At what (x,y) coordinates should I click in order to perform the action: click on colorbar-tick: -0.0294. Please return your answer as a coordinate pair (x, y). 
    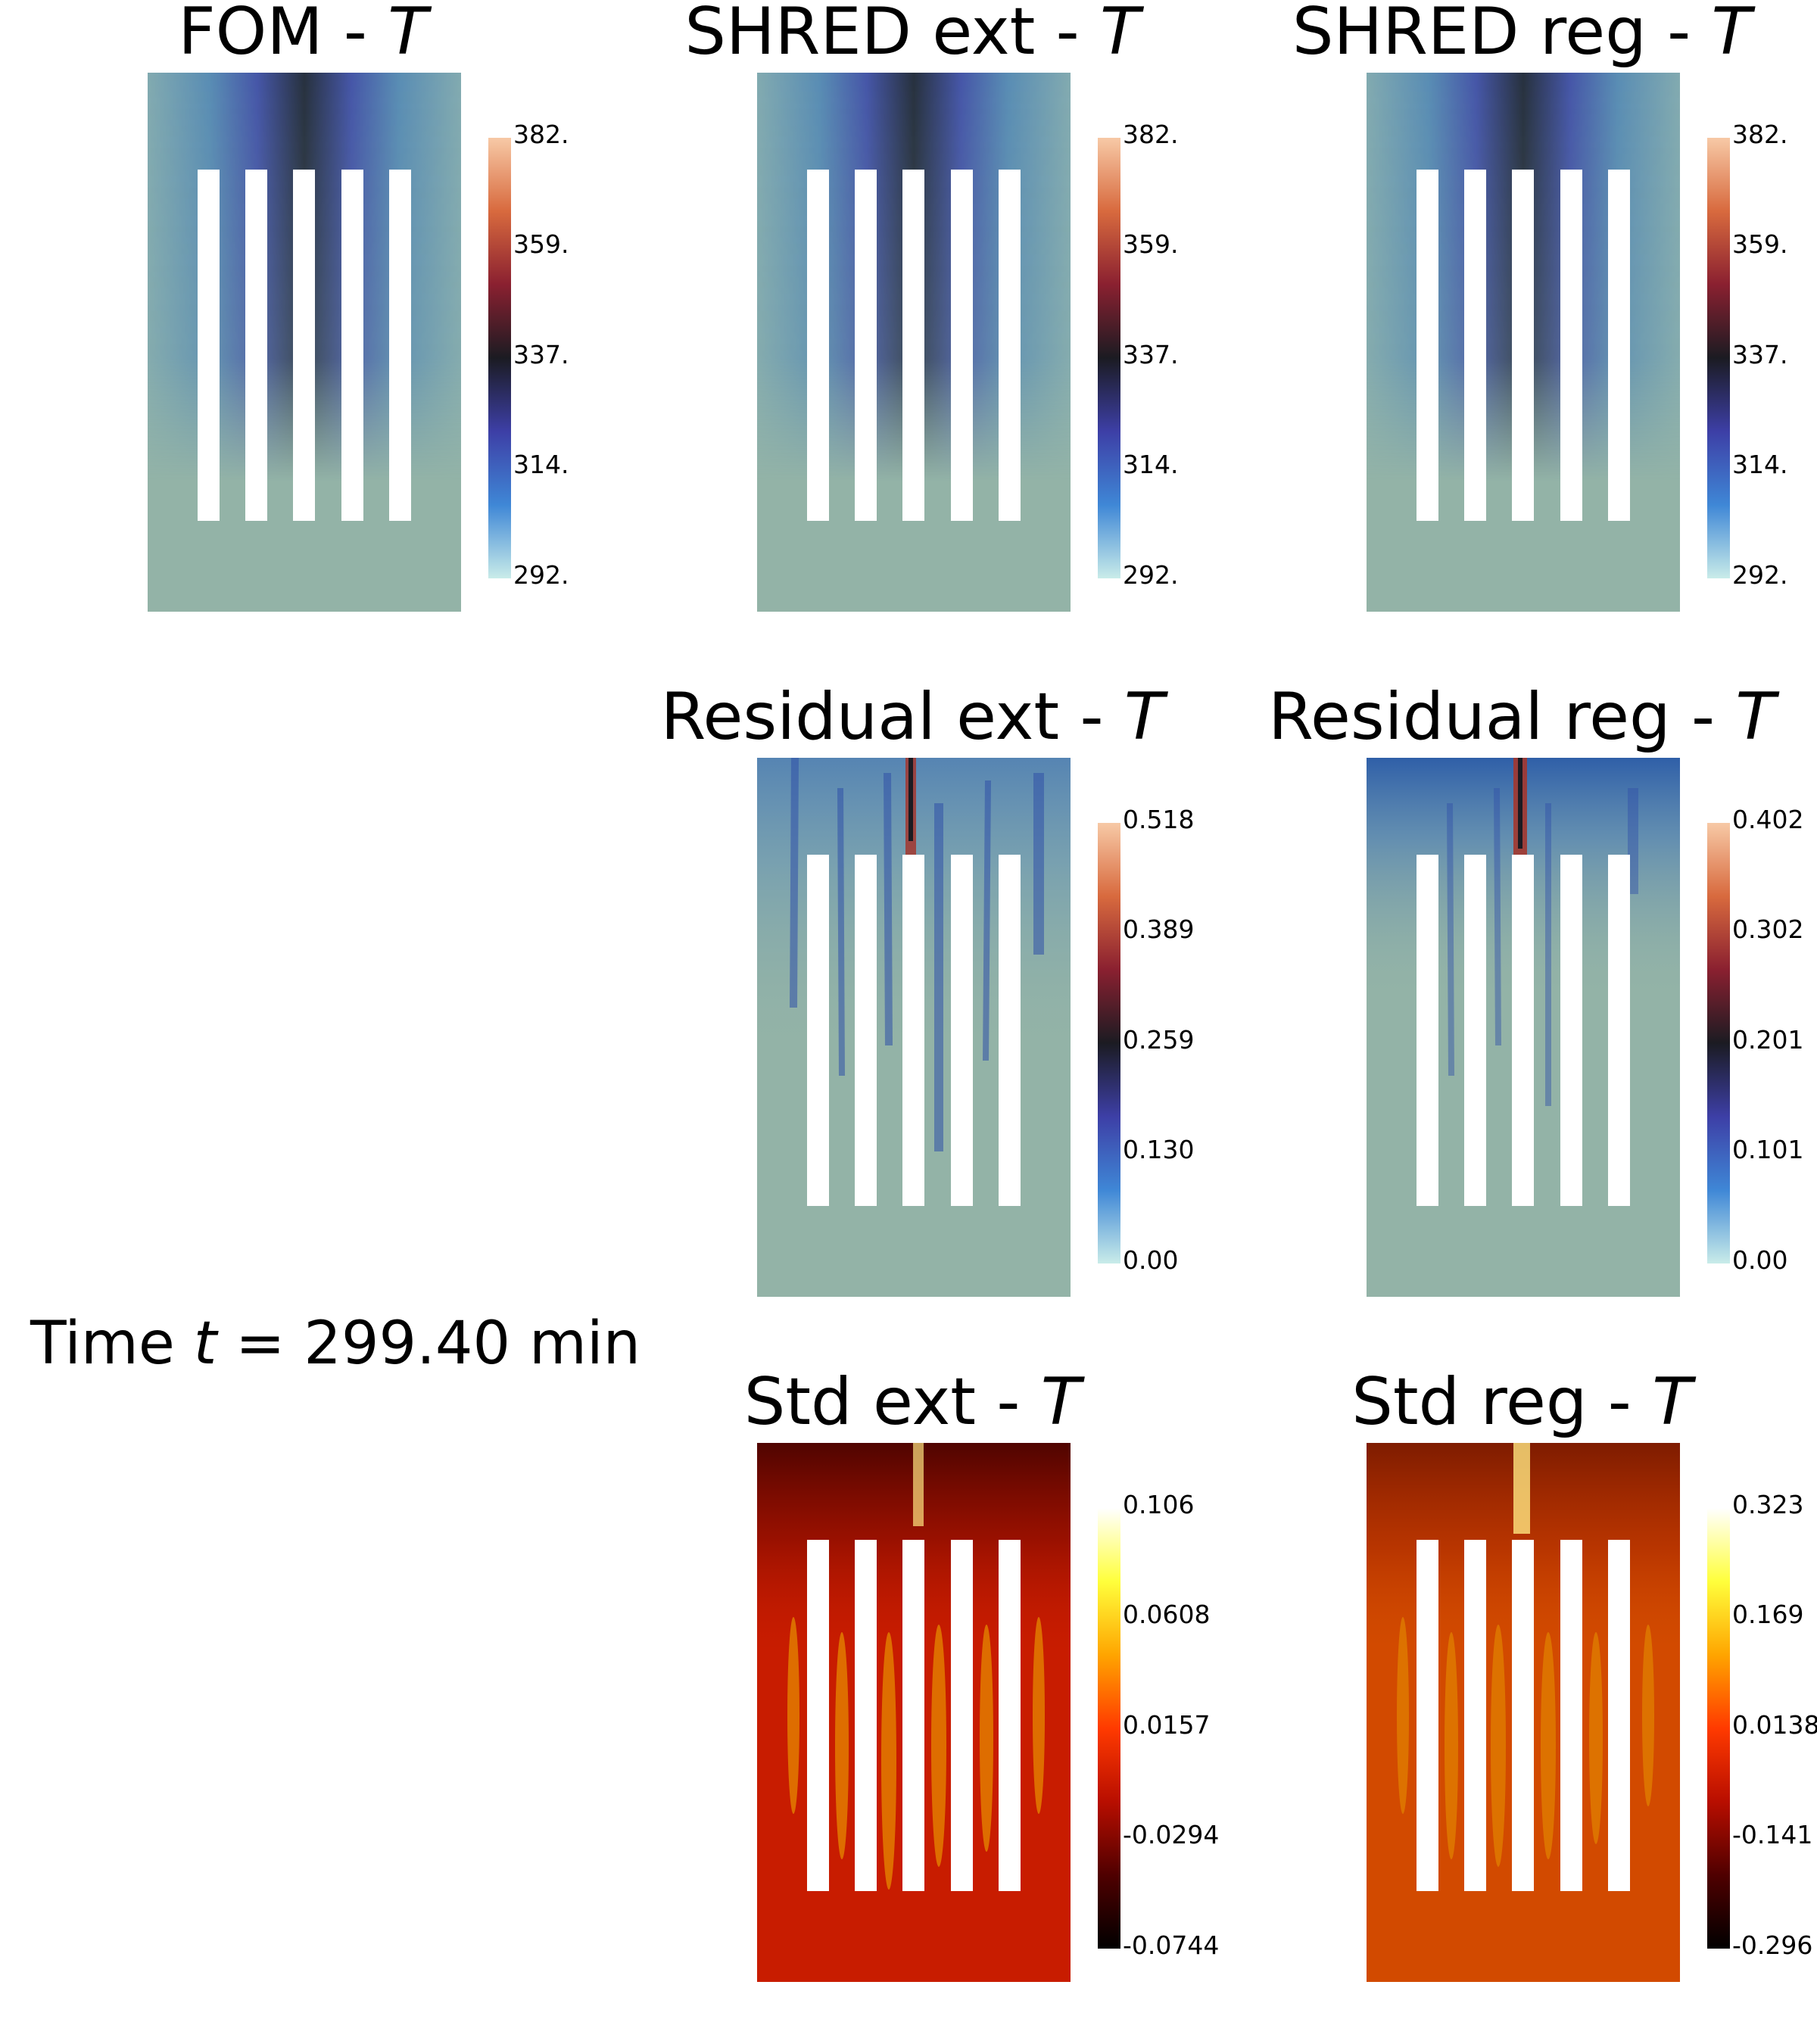
    Looking at the image, I should click on (1171, 1834).